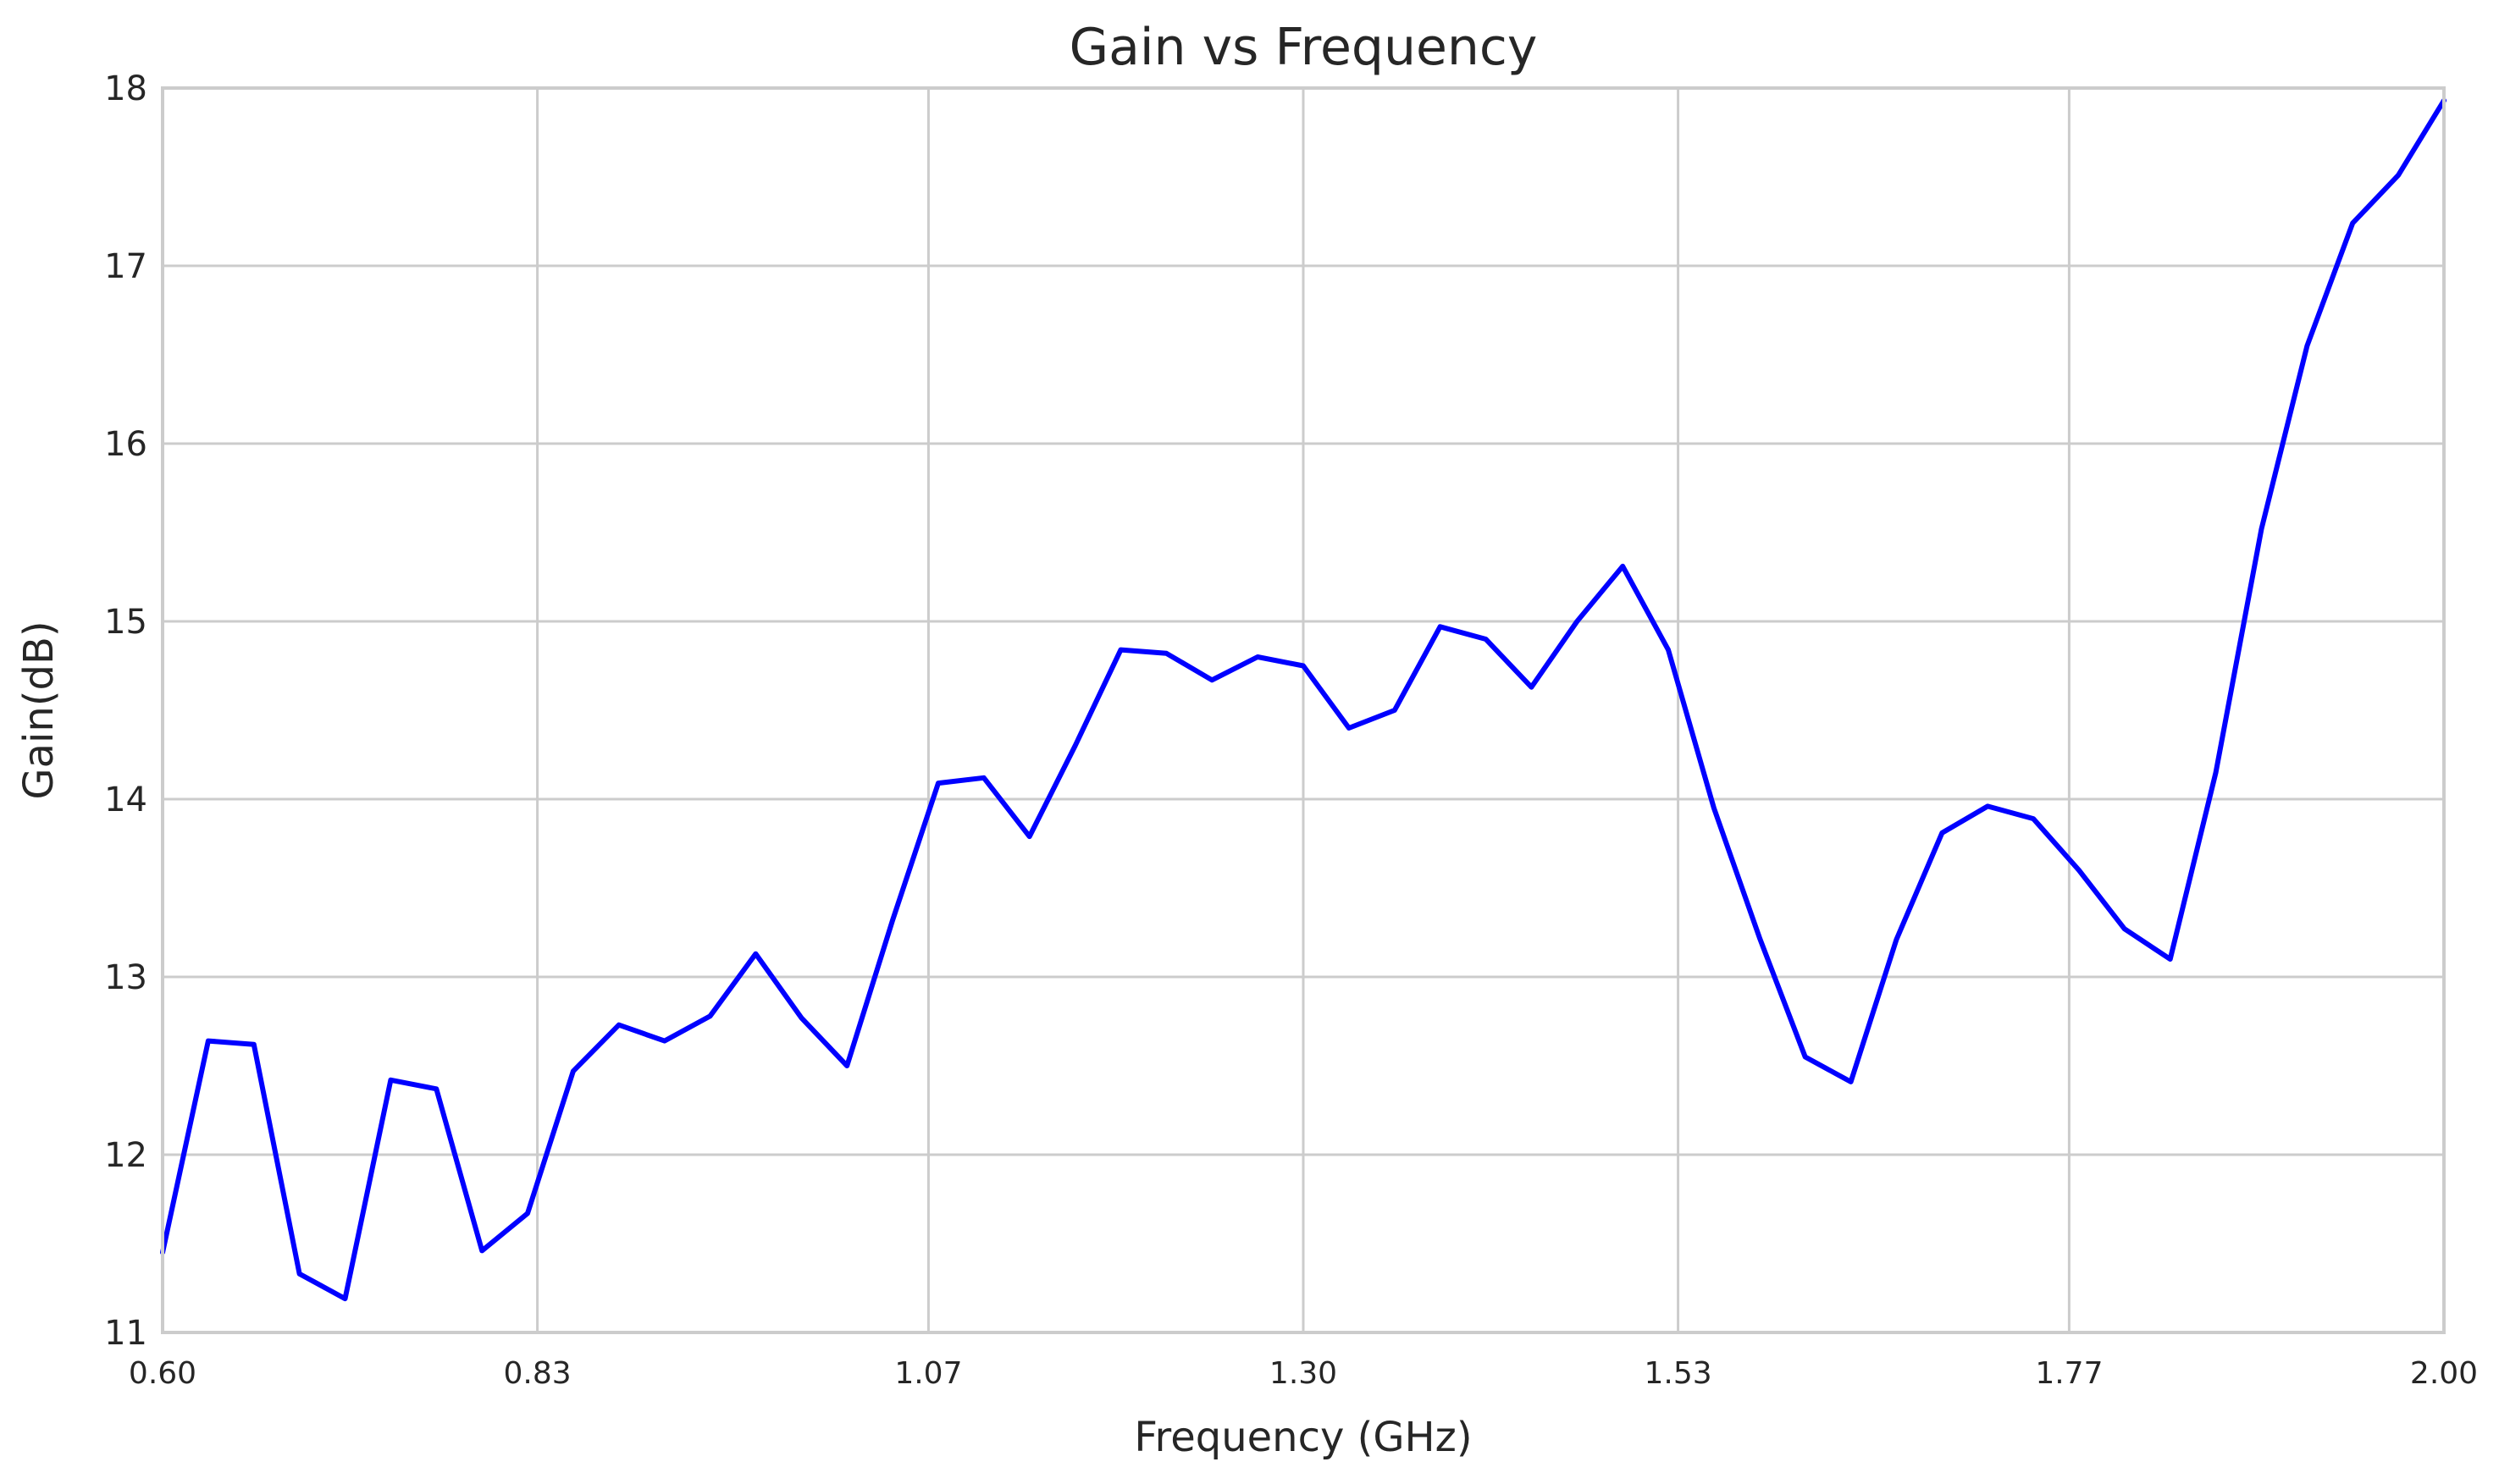 Image resolution: width=2499 pixels, height=1484 pixels. Describe the element at coordinates (125, 444) in the screenshot. I see `y-tick-label: 16` at that location.